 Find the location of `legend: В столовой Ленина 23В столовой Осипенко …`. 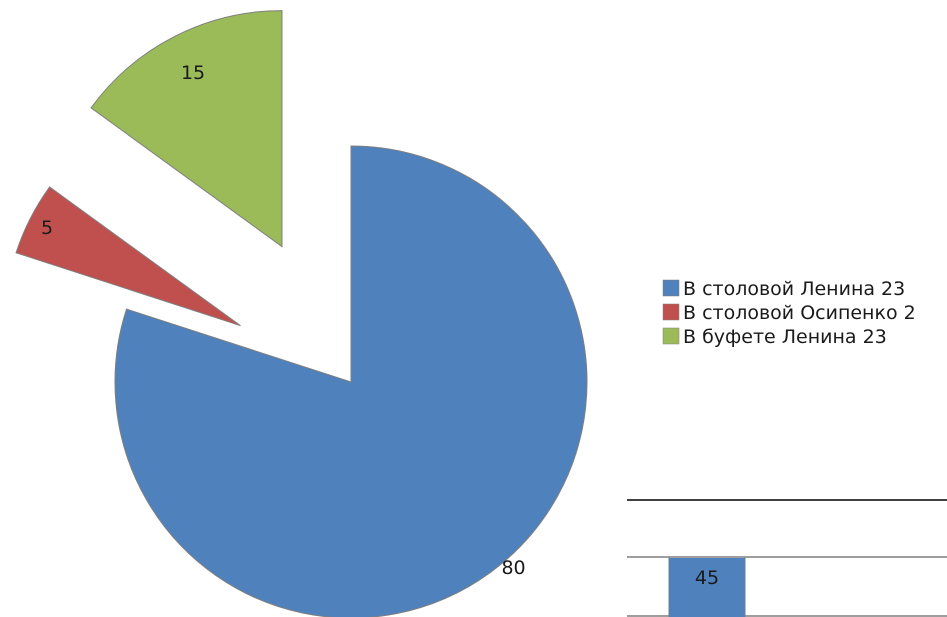

legend: В столовой Ленина 23В столовой Осипенко … is located at coordinates (789, 313).